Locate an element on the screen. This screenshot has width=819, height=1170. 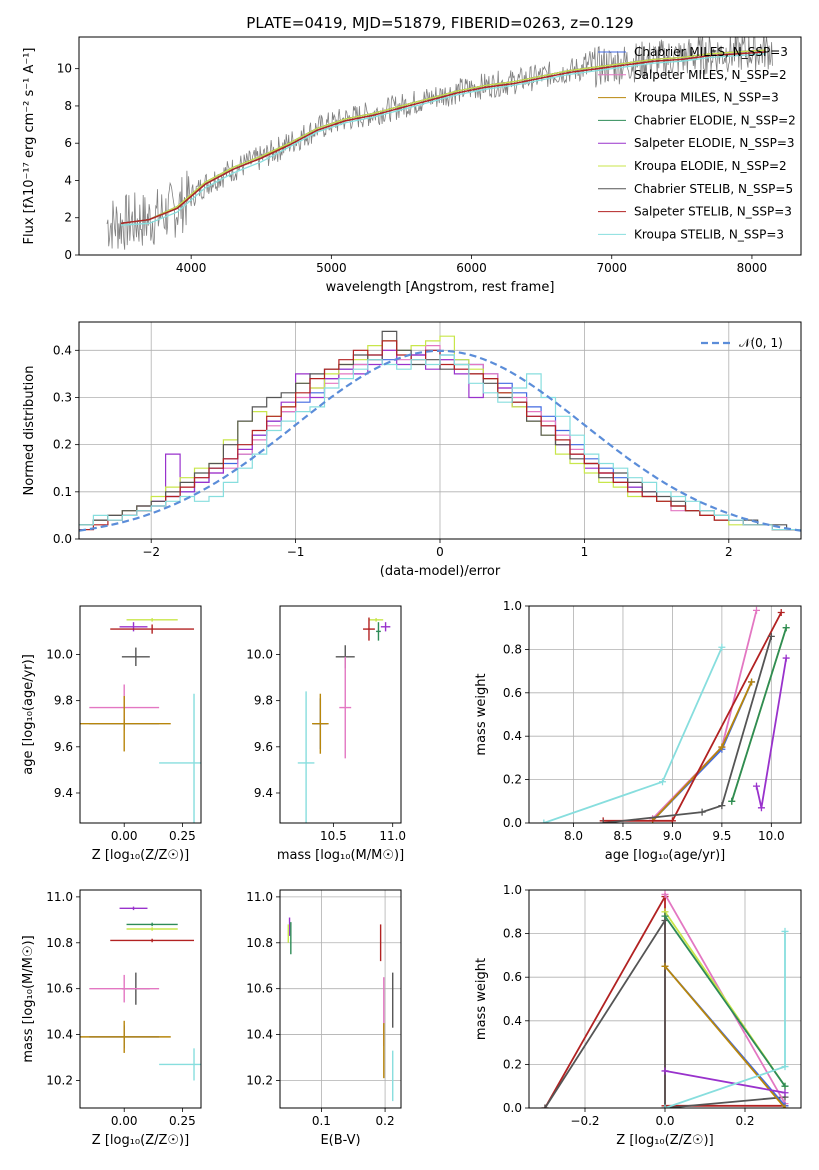
age_vs_z-ytick-label: 10.0 is located at coordinates (59, 654).